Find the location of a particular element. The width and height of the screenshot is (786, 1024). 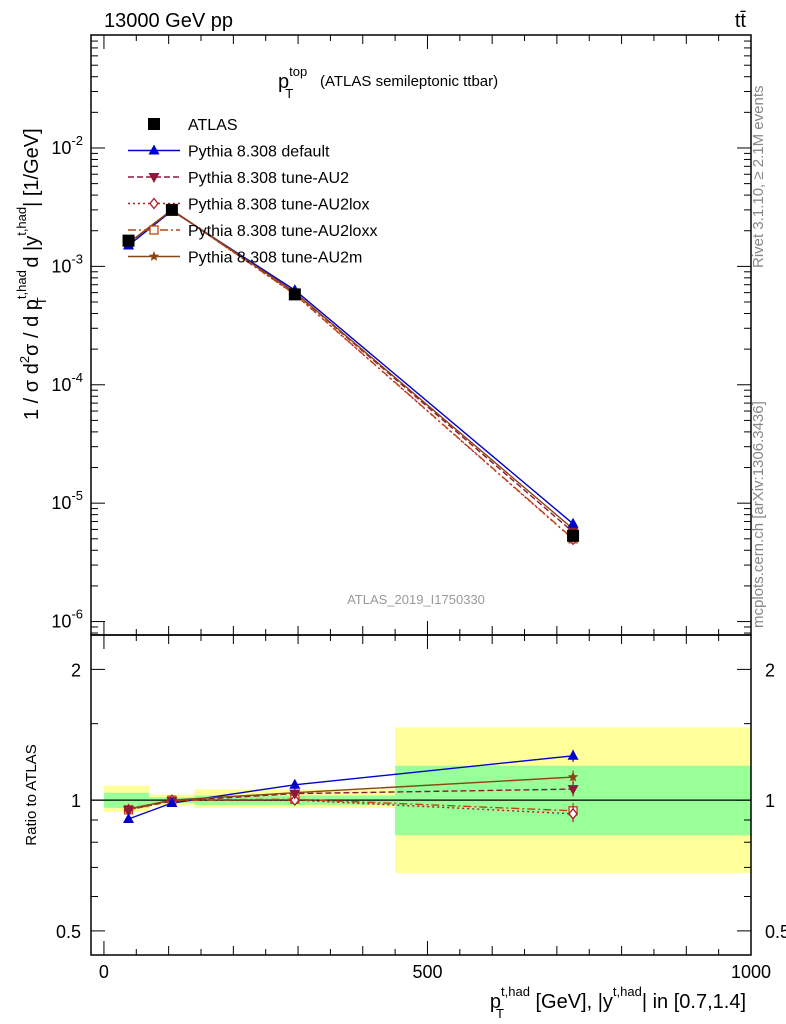

legend-label: Pythia 8.308 tune-AU2loxx is located at coordinates (282, 231).